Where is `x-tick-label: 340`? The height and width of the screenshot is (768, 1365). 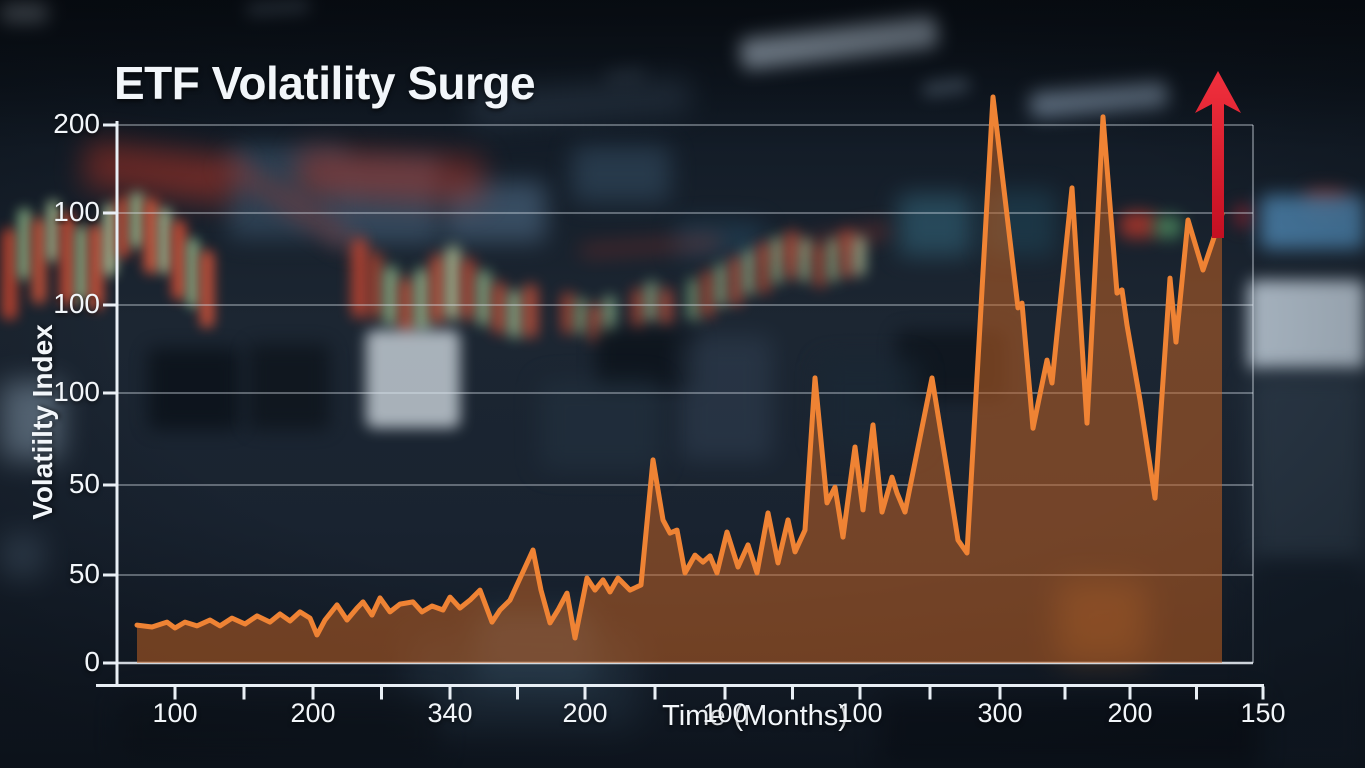
x-tick-label: 340 is located at coordinates (450, 713).